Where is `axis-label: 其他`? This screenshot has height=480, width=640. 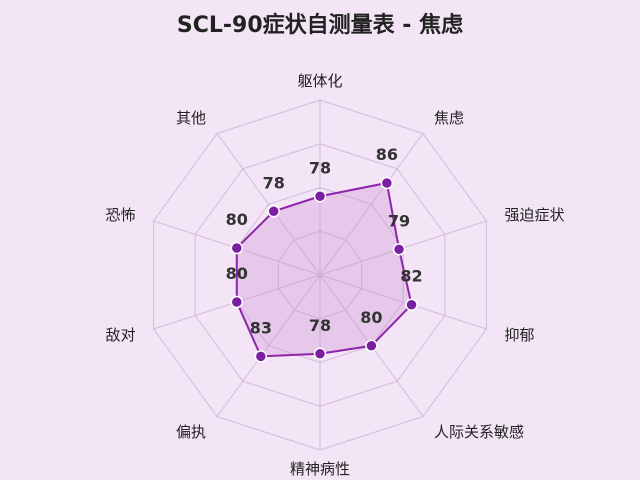
axis-label: 其他 is located at coordinates (191, 118).